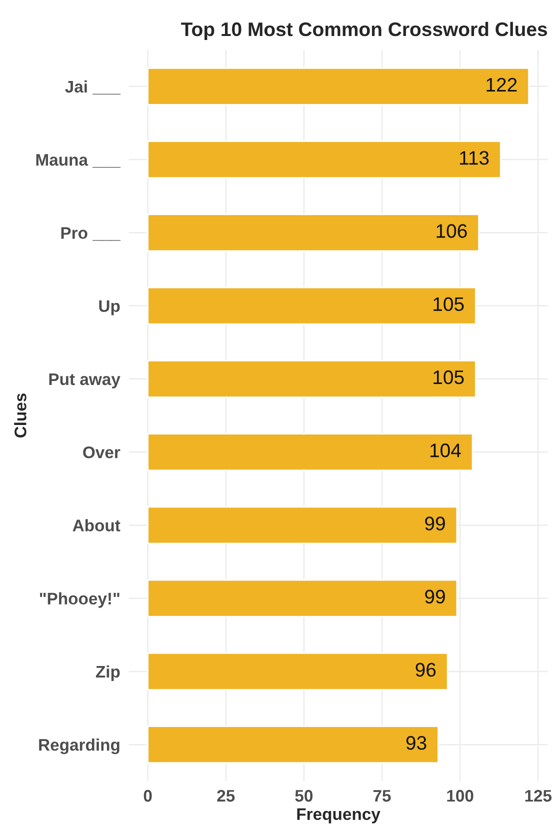 The width and height of the screenshot is (555, 831). I want to click on y-tick-label: About, so click(96, 525).